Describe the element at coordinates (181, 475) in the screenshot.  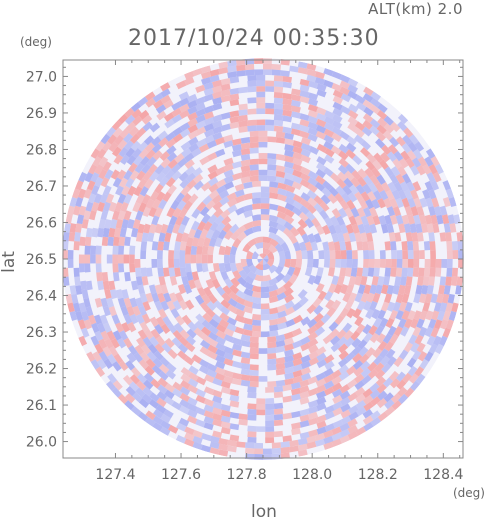
I see `x-tick-label: 127.6` at that location.